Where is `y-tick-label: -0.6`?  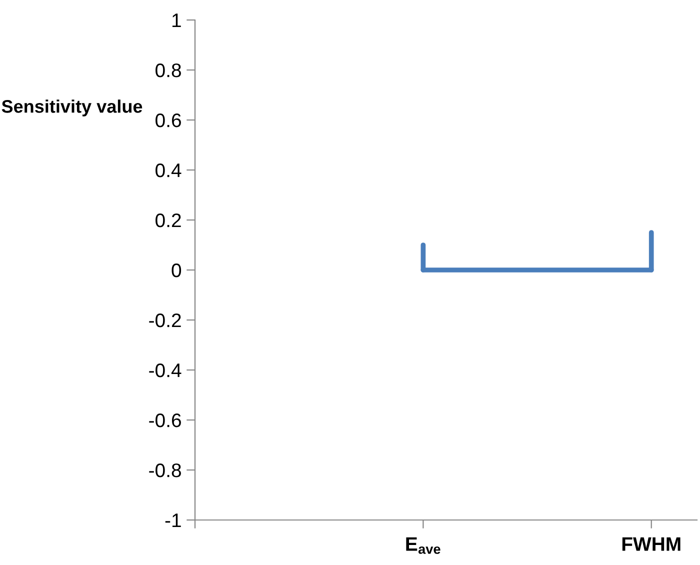 y-tick-label: -0.6 is located at coordinates (165, 420).